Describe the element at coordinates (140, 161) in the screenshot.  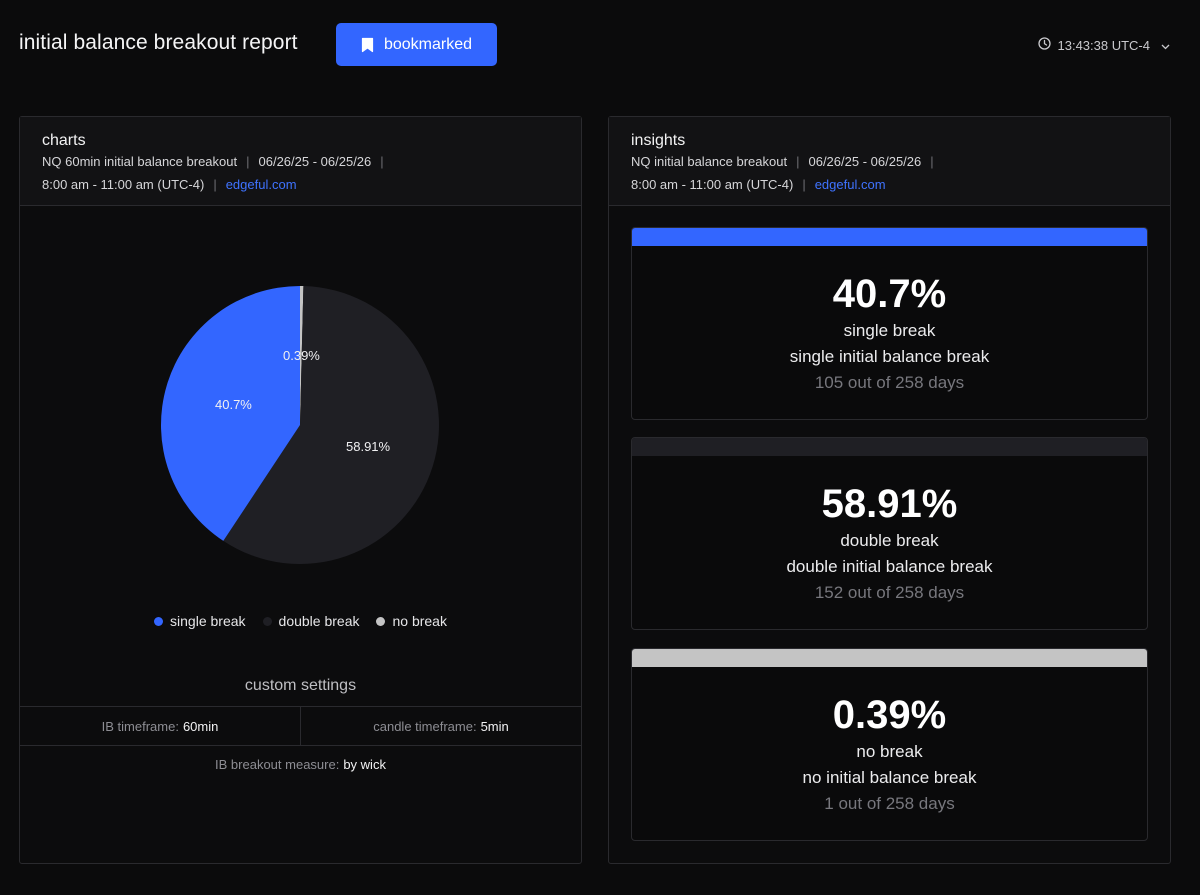
I see `report-name: NQ 60min initial balance breakout` at that location.